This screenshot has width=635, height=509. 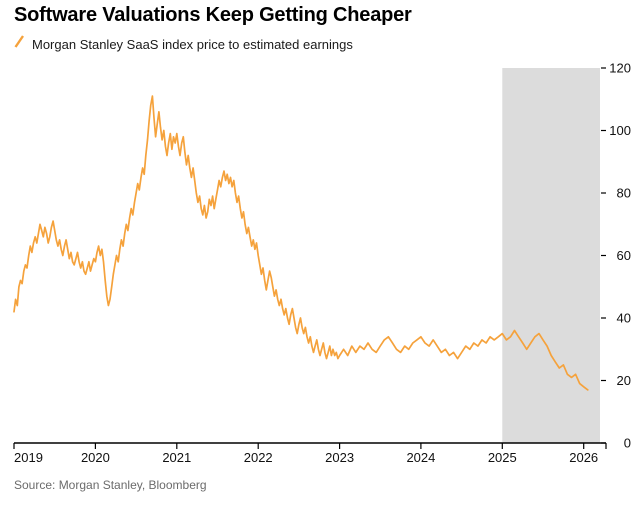 I want to click on y-tick-label: 100, so click(x=620, y=130).